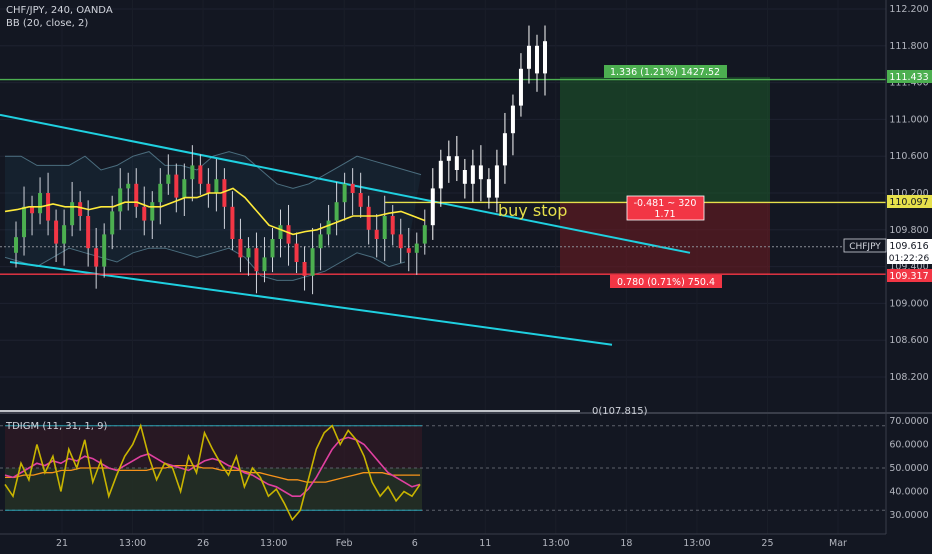 The image size is (932, 554). Describe the element at coordinates (47, 23) in the screenshot. I see `indicator-line: BB (20, close, 2)` at that location.